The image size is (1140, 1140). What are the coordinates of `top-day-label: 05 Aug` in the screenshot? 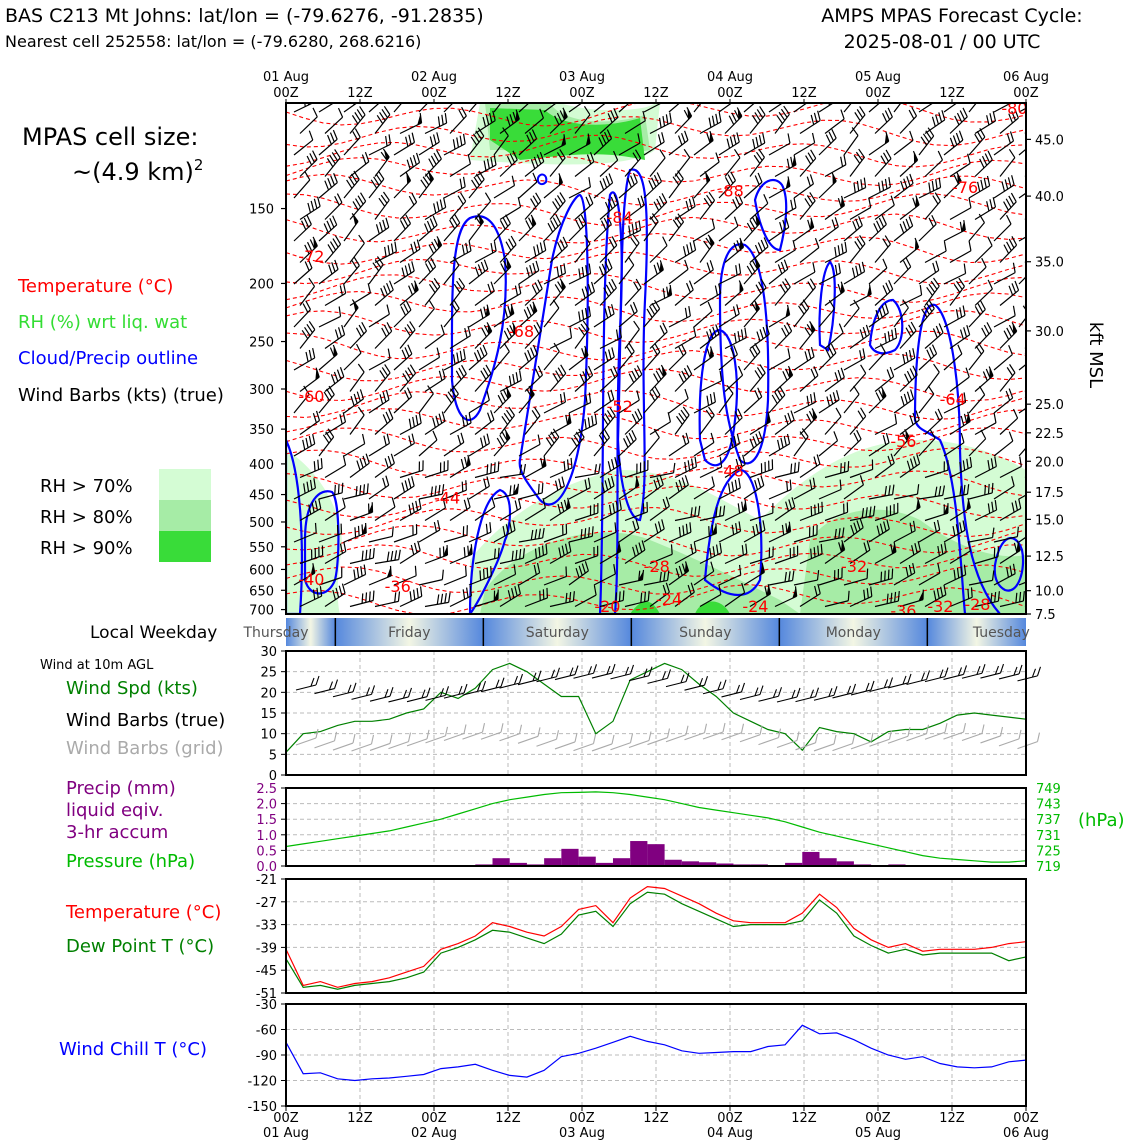 It's located at (878, 77).